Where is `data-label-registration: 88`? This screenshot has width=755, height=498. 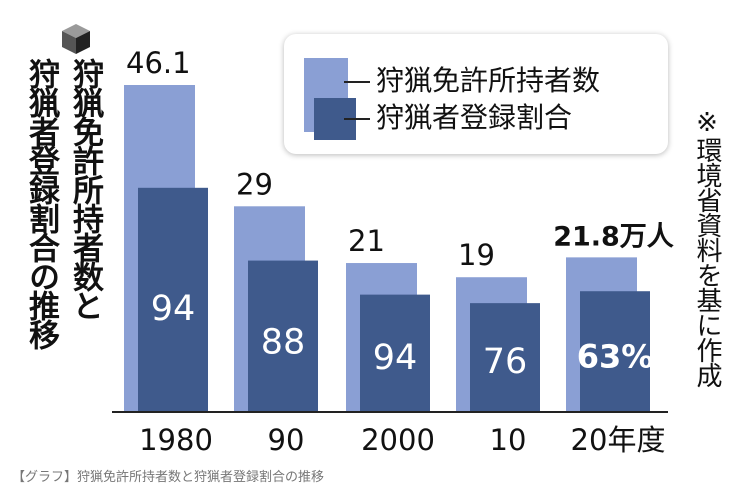 data-label-registration: 88 is located at coordinates (283, 342).